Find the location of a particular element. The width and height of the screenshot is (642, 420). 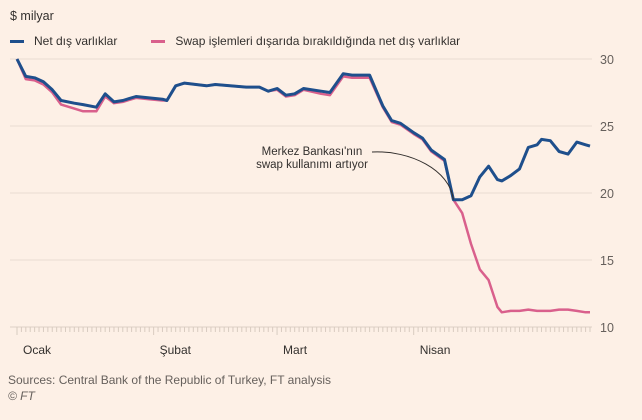

y-tick-label-15: 15 is located at coordinates (607, 261).